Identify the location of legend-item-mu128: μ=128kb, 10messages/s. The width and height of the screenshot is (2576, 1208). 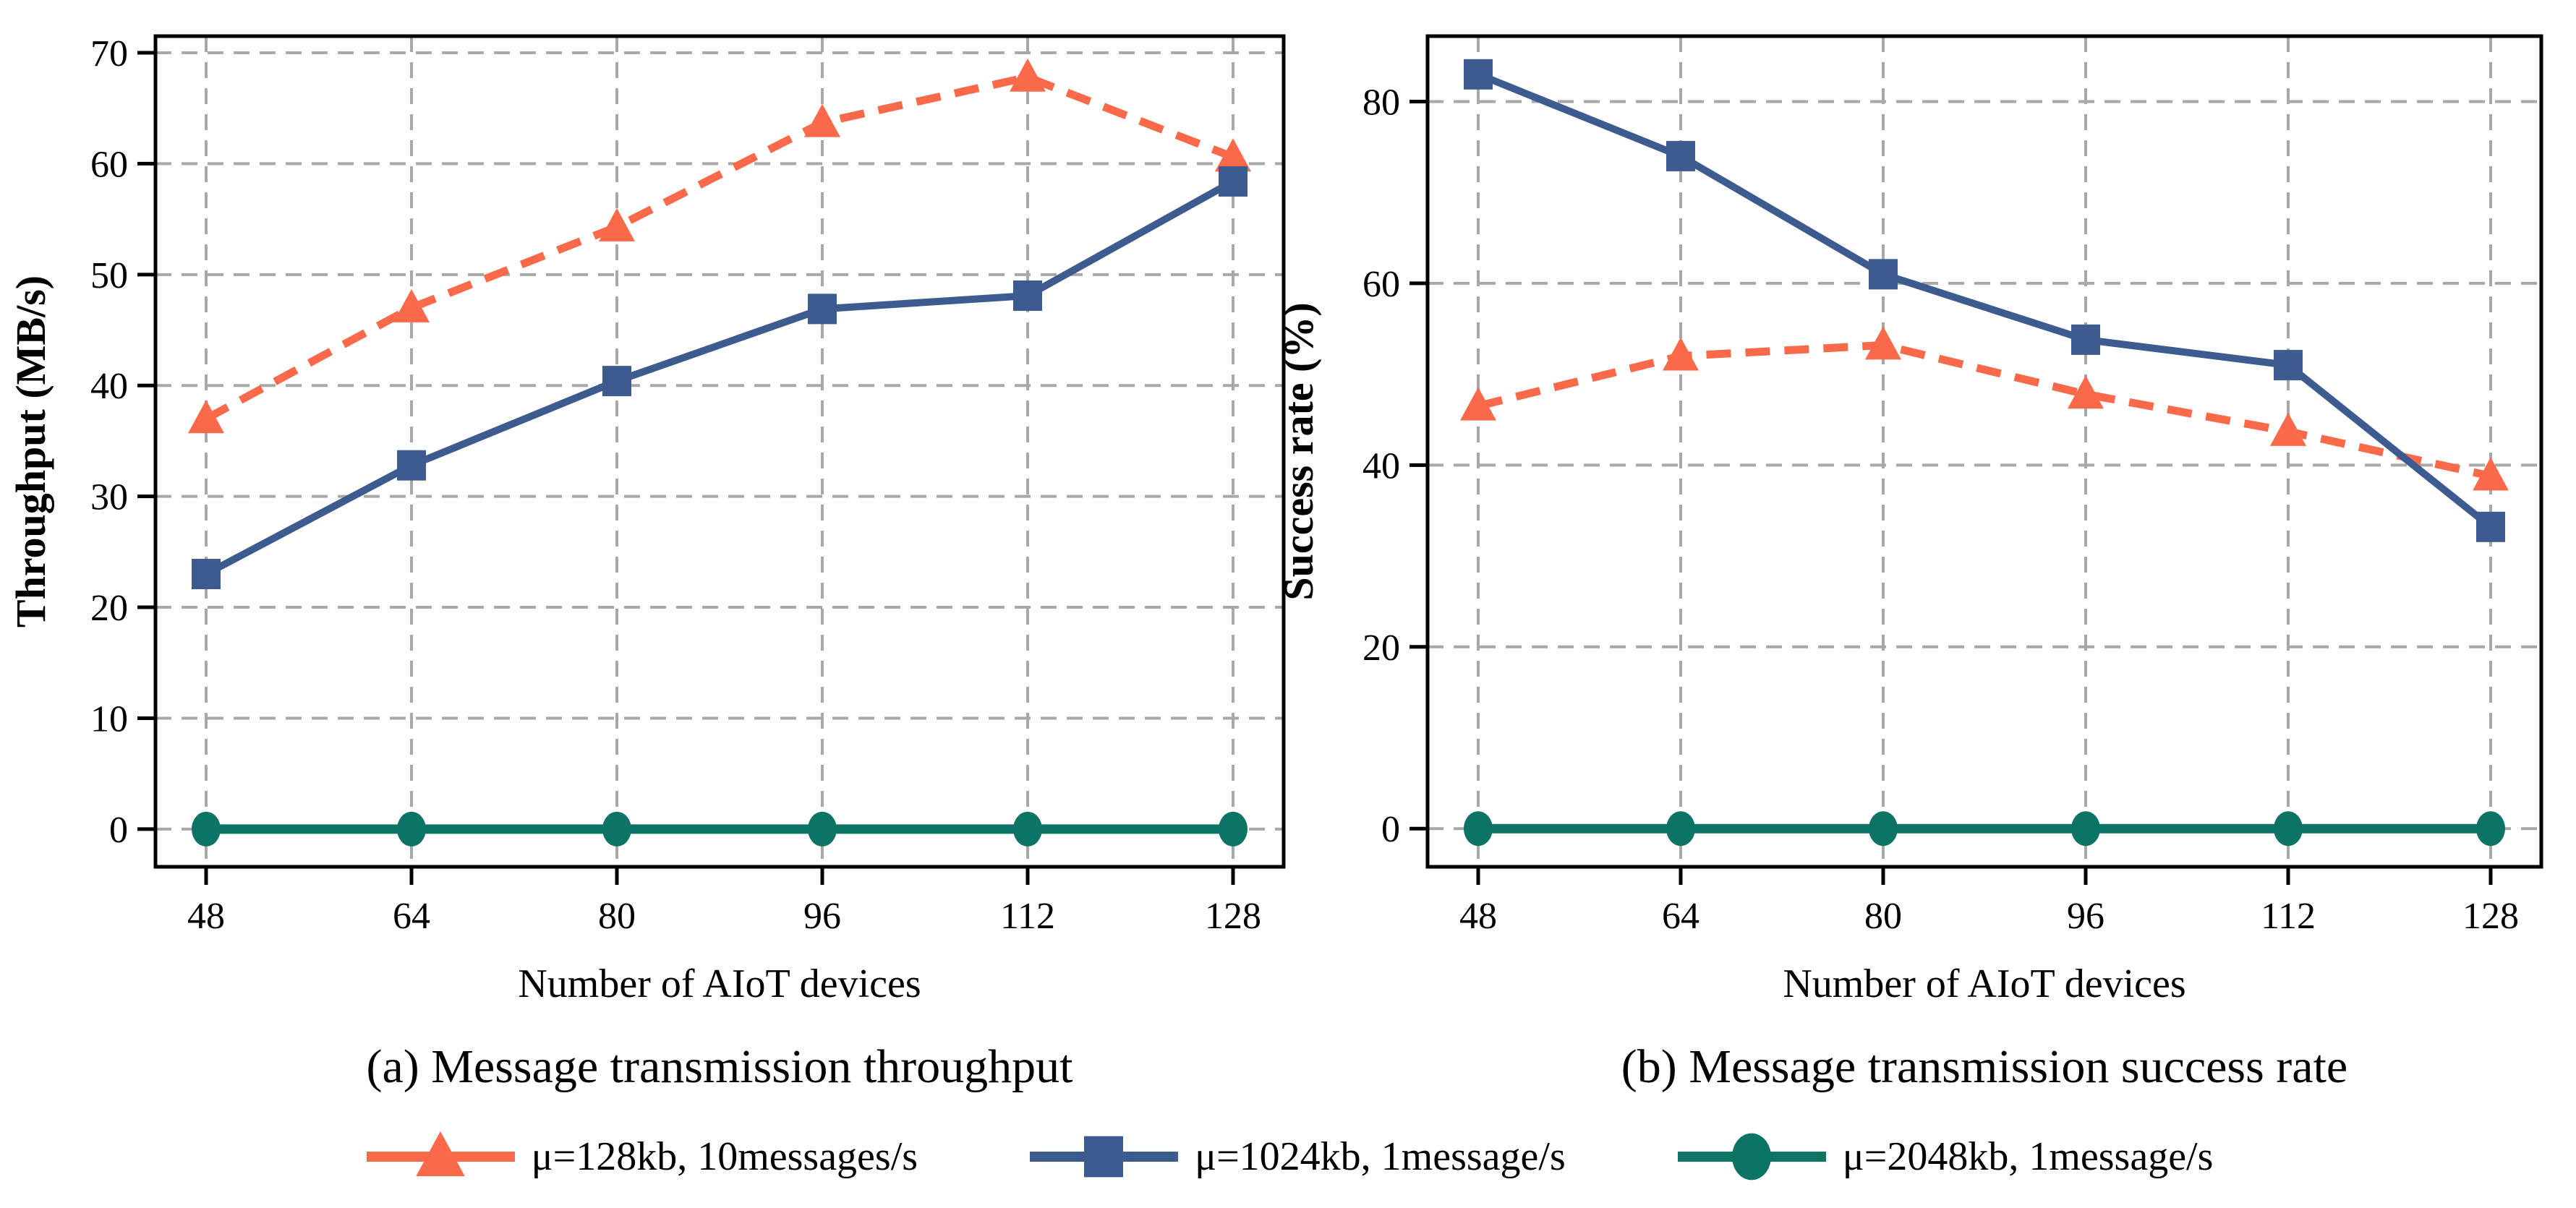
(640, 1156).